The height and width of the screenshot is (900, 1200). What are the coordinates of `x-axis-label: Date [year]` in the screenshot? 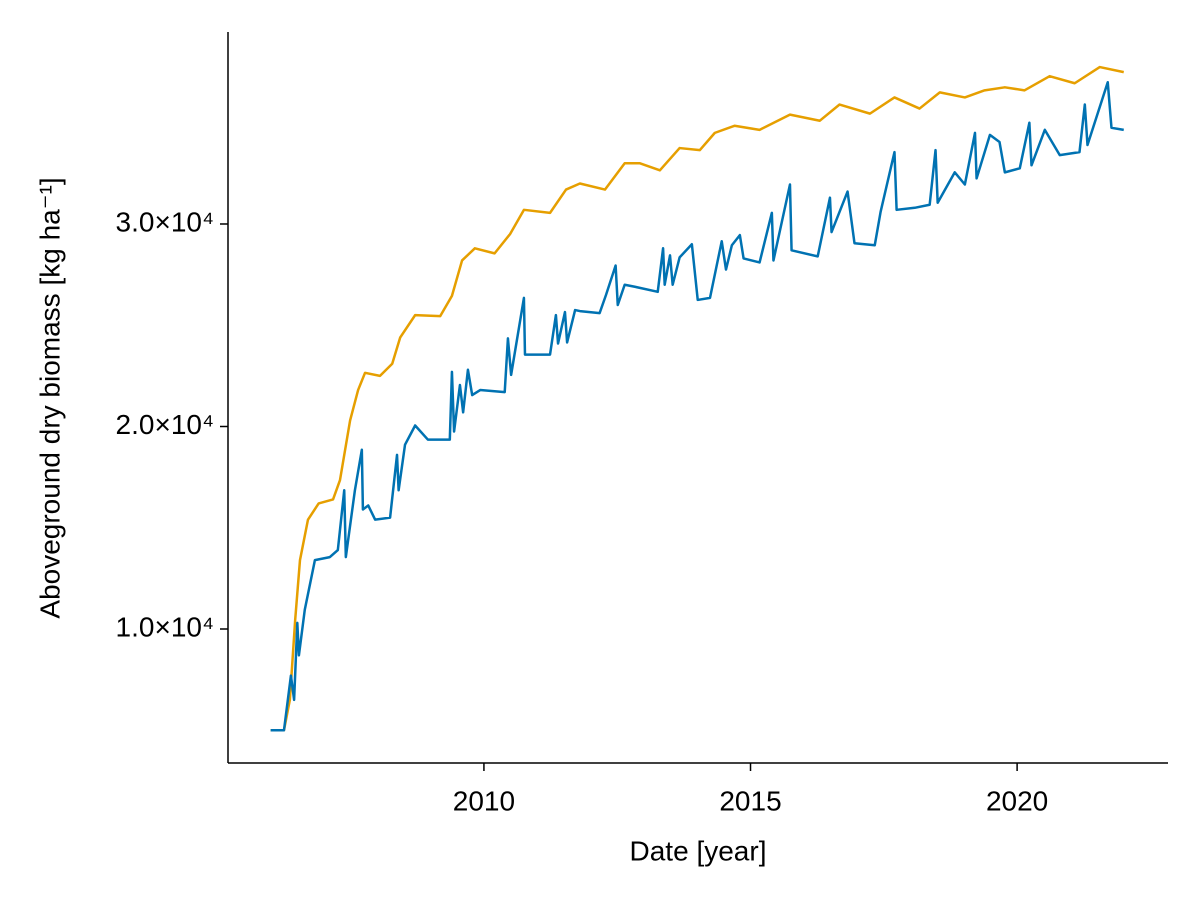 It's located at (698, 850).